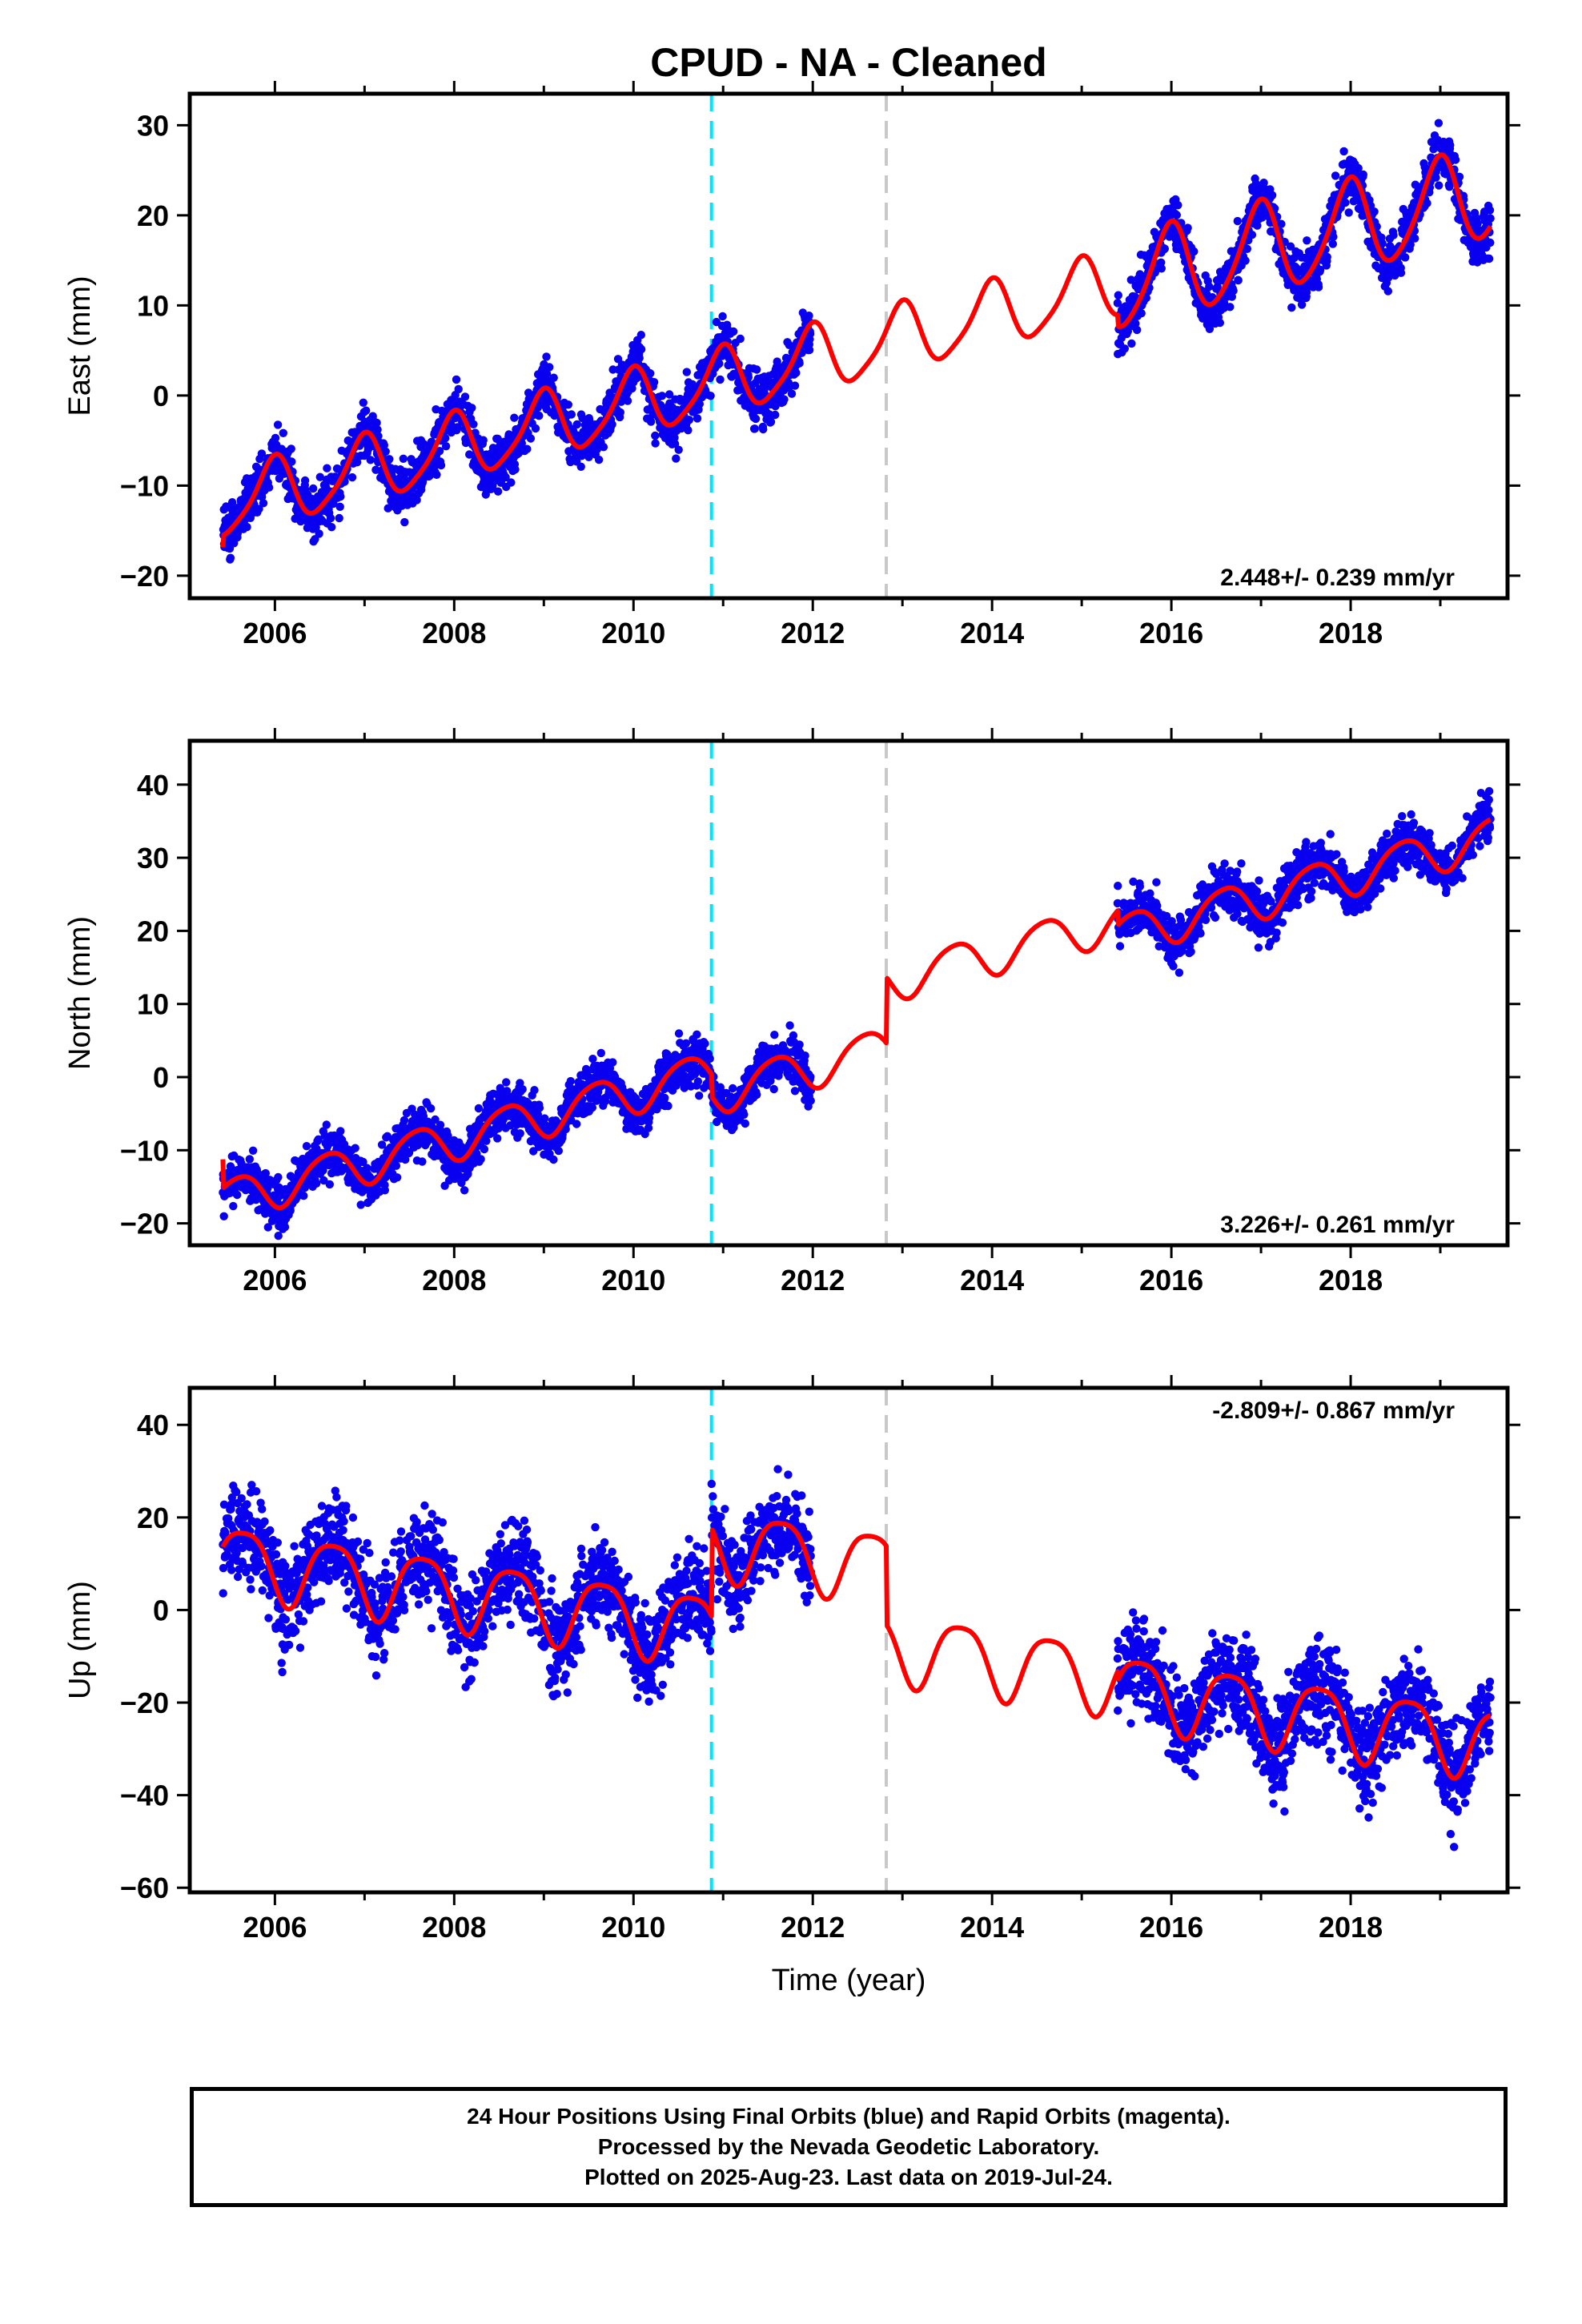  I want to click on y-axis-label: East (mm), so click(80, 345).